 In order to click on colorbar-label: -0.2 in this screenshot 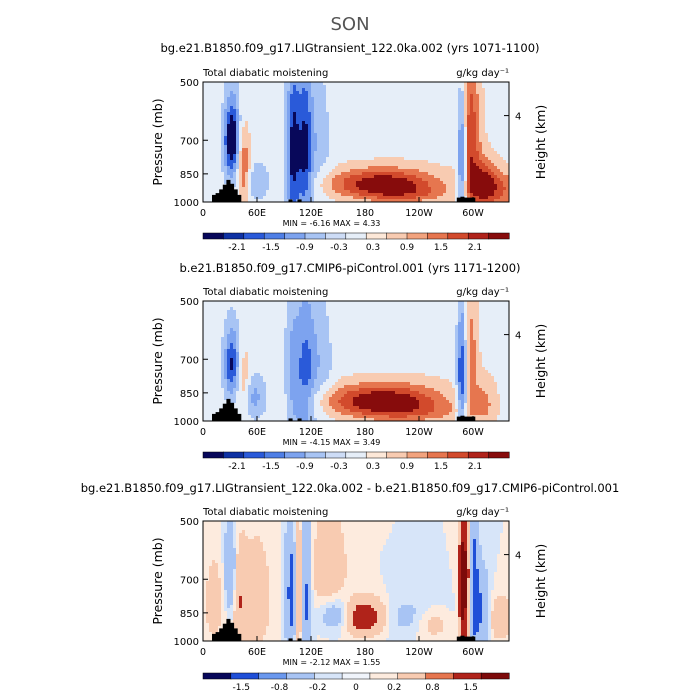, I will do `click(318, 688)`.